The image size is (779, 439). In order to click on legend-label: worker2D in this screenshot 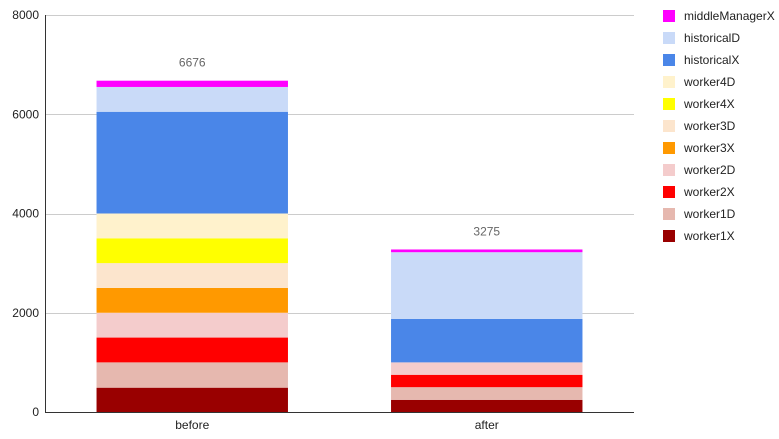, I will do `click(710, 170)`.